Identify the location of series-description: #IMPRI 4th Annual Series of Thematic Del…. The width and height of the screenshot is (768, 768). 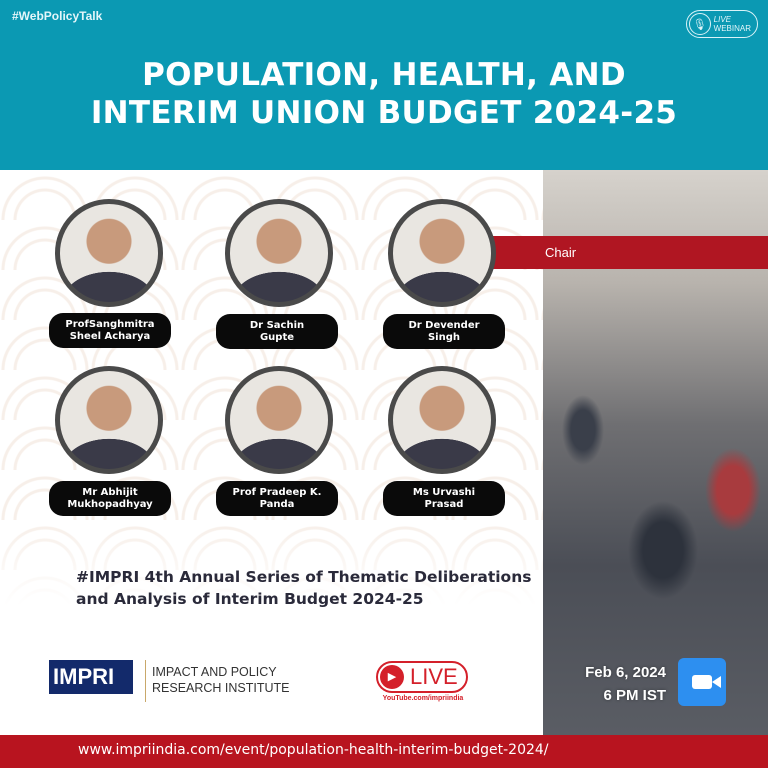
(304, 588).